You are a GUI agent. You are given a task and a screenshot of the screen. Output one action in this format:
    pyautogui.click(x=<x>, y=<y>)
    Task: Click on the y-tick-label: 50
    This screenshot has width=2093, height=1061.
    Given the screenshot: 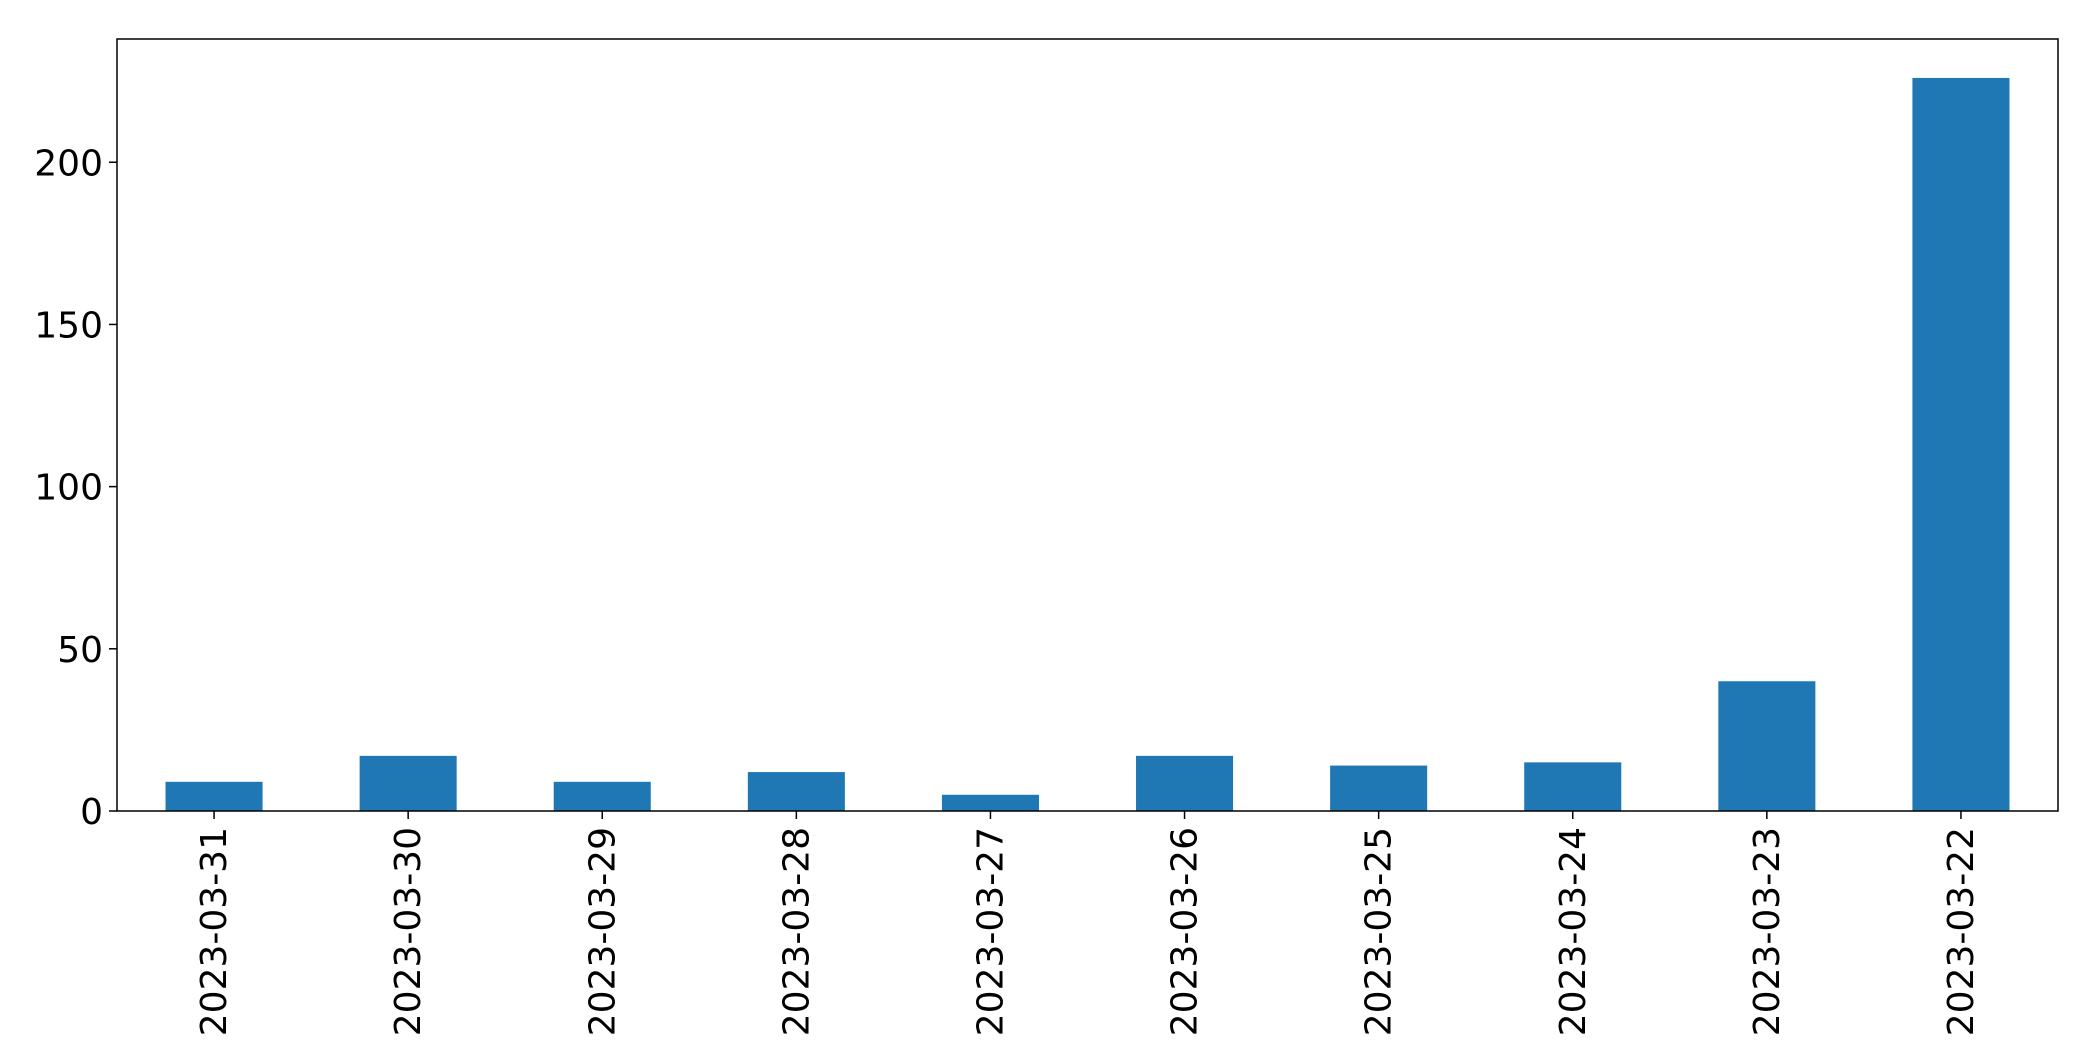 What is the action you would take?
    pyautogui.click(x=80, y=650)
    